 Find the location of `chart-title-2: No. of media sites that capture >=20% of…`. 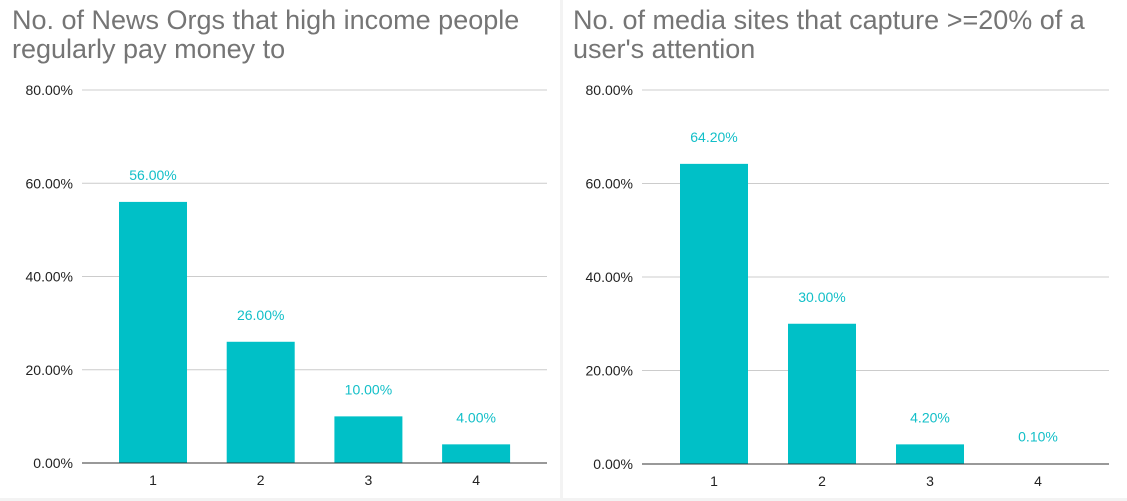

chart-title-2: No. of media sites that capture >=20% of… is located at coordinates (829, 34).